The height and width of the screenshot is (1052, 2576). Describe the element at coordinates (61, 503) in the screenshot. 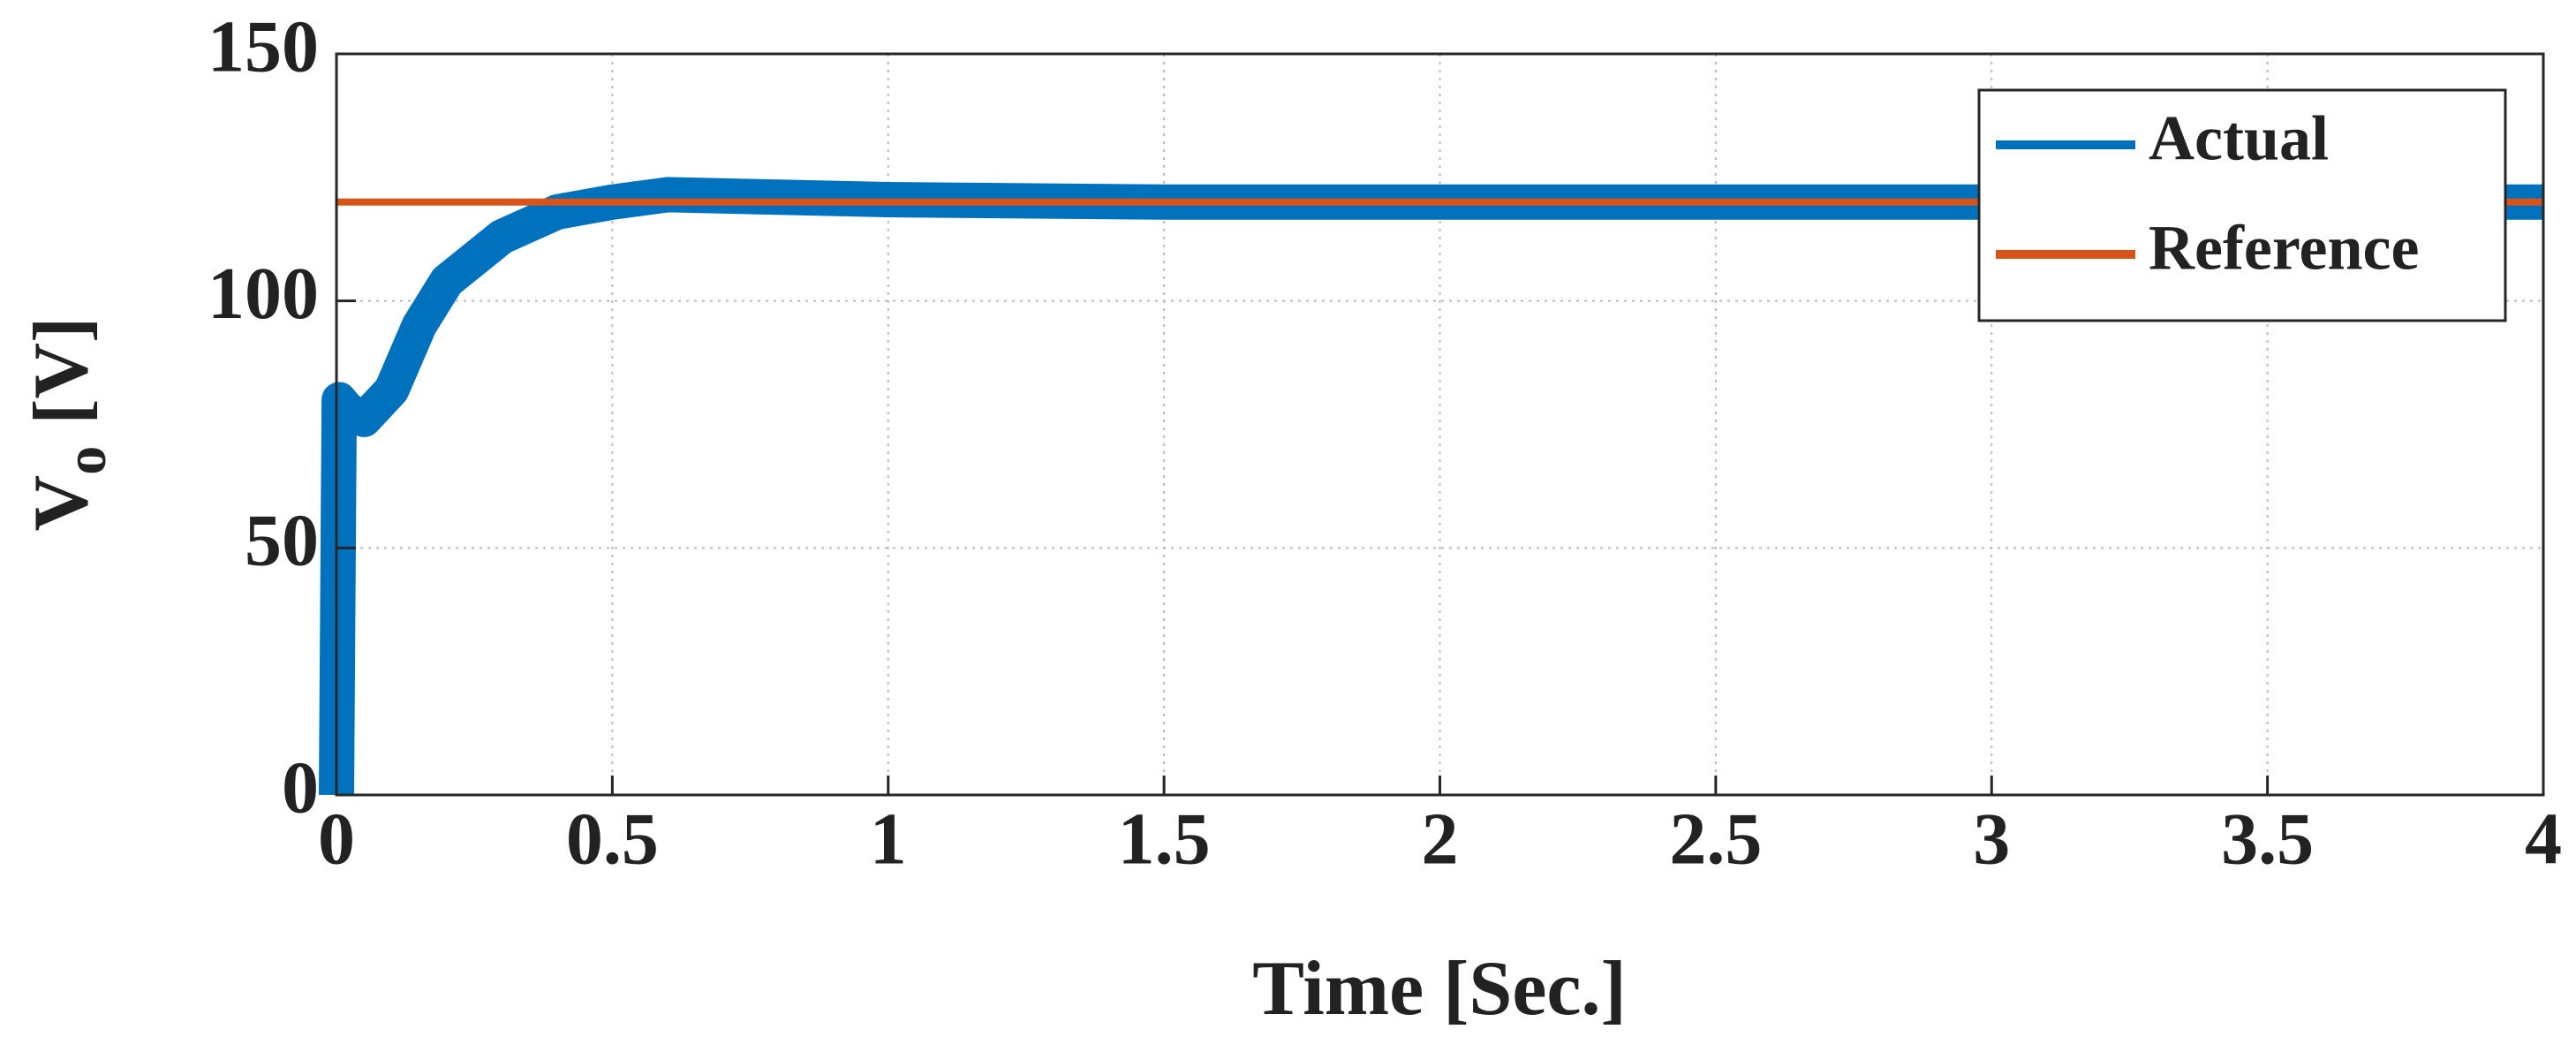

I see `y-label-main: V` at that location.